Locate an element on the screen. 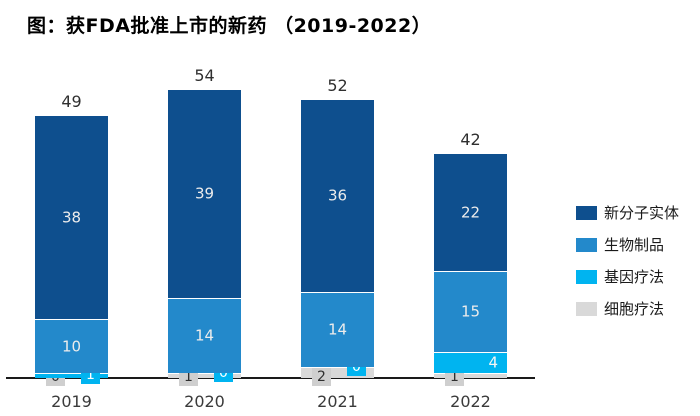  segment-value-label: 4 is located at coordinates (493, 362).